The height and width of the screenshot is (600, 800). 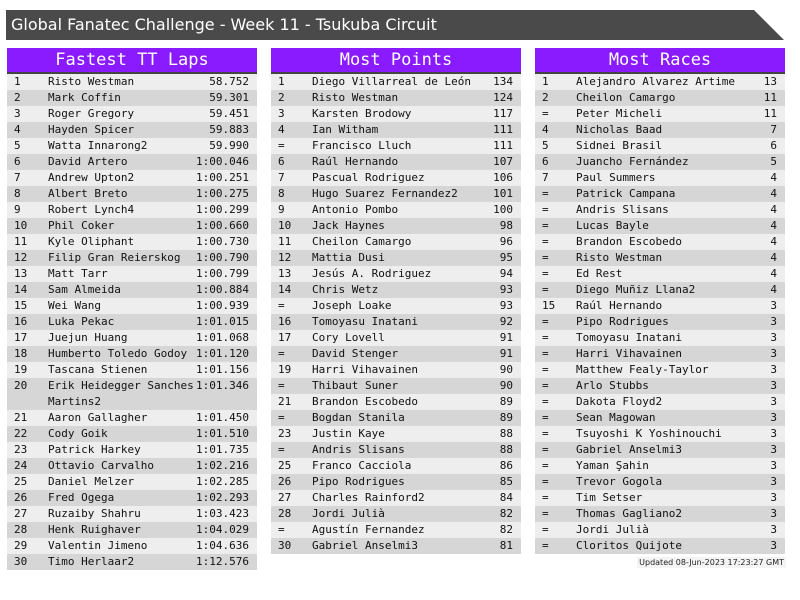 I want to click on value-cell: 1:00.884, so click(x=222, y=289).